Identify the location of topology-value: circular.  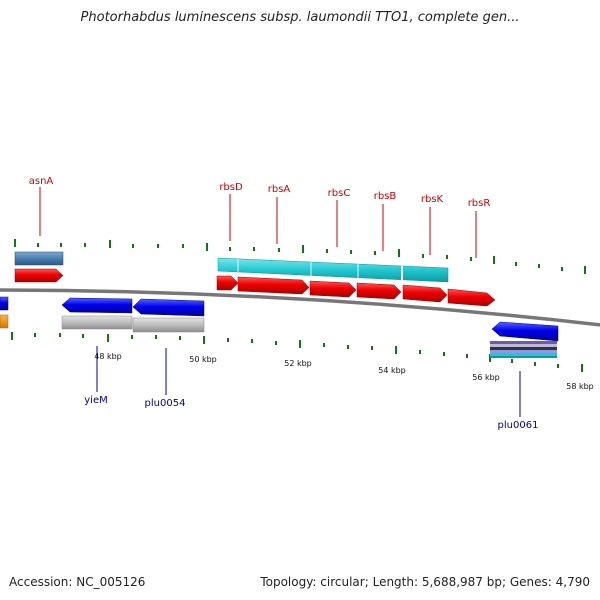
(342, 582).